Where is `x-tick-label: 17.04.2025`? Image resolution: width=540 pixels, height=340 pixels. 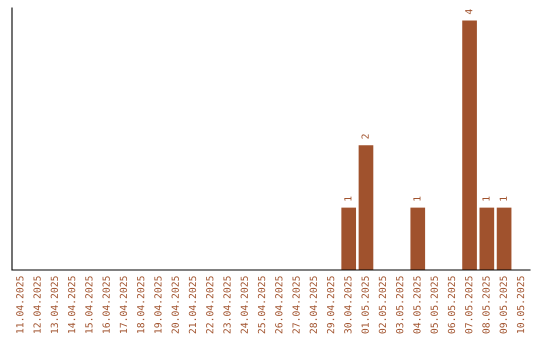 x-tick-label: 17.04.2025 is located at coordinates (124, 304).